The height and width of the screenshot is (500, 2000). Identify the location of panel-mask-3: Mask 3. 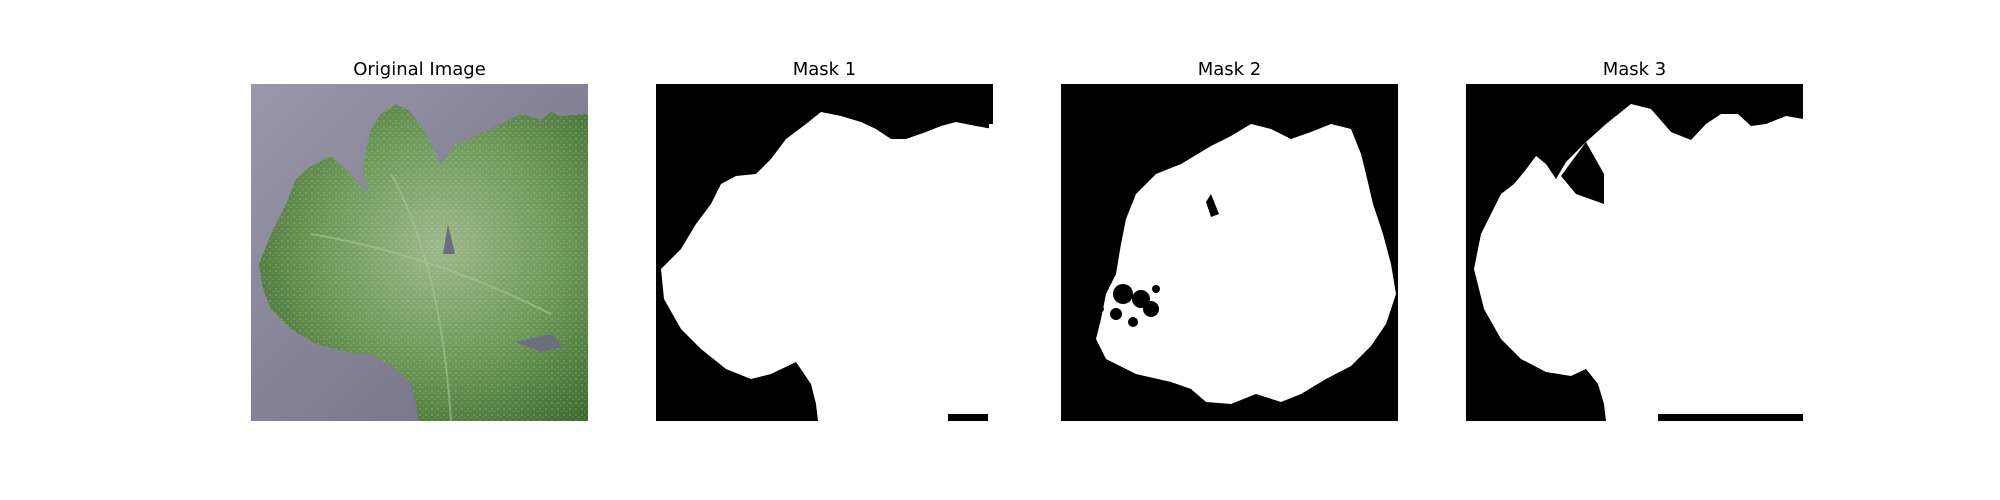
(1634, 238).